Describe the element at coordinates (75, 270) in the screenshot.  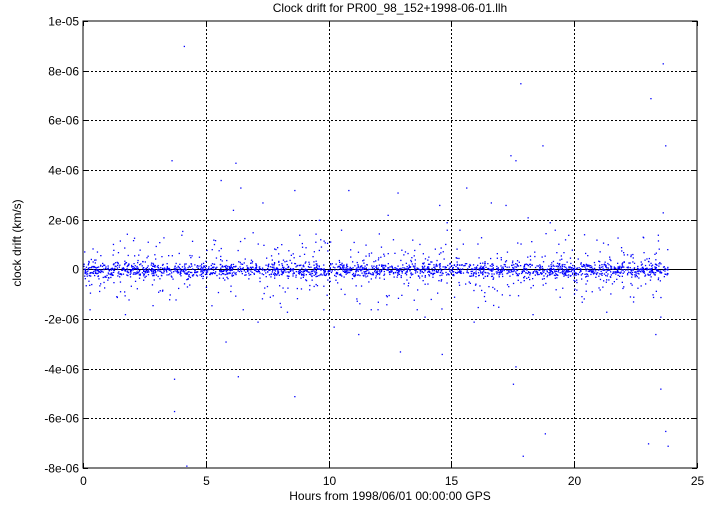
I see `y-tick-label: 0` at that location.